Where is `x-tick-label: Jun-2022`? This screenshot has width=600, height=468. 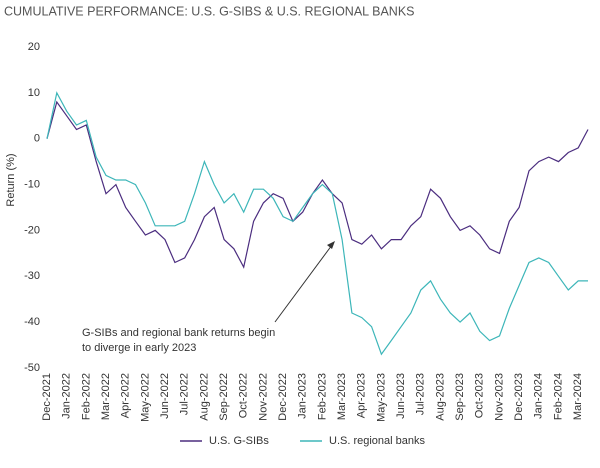 x-tick-label: Jun-2022 is located at coordinates (165, 396).